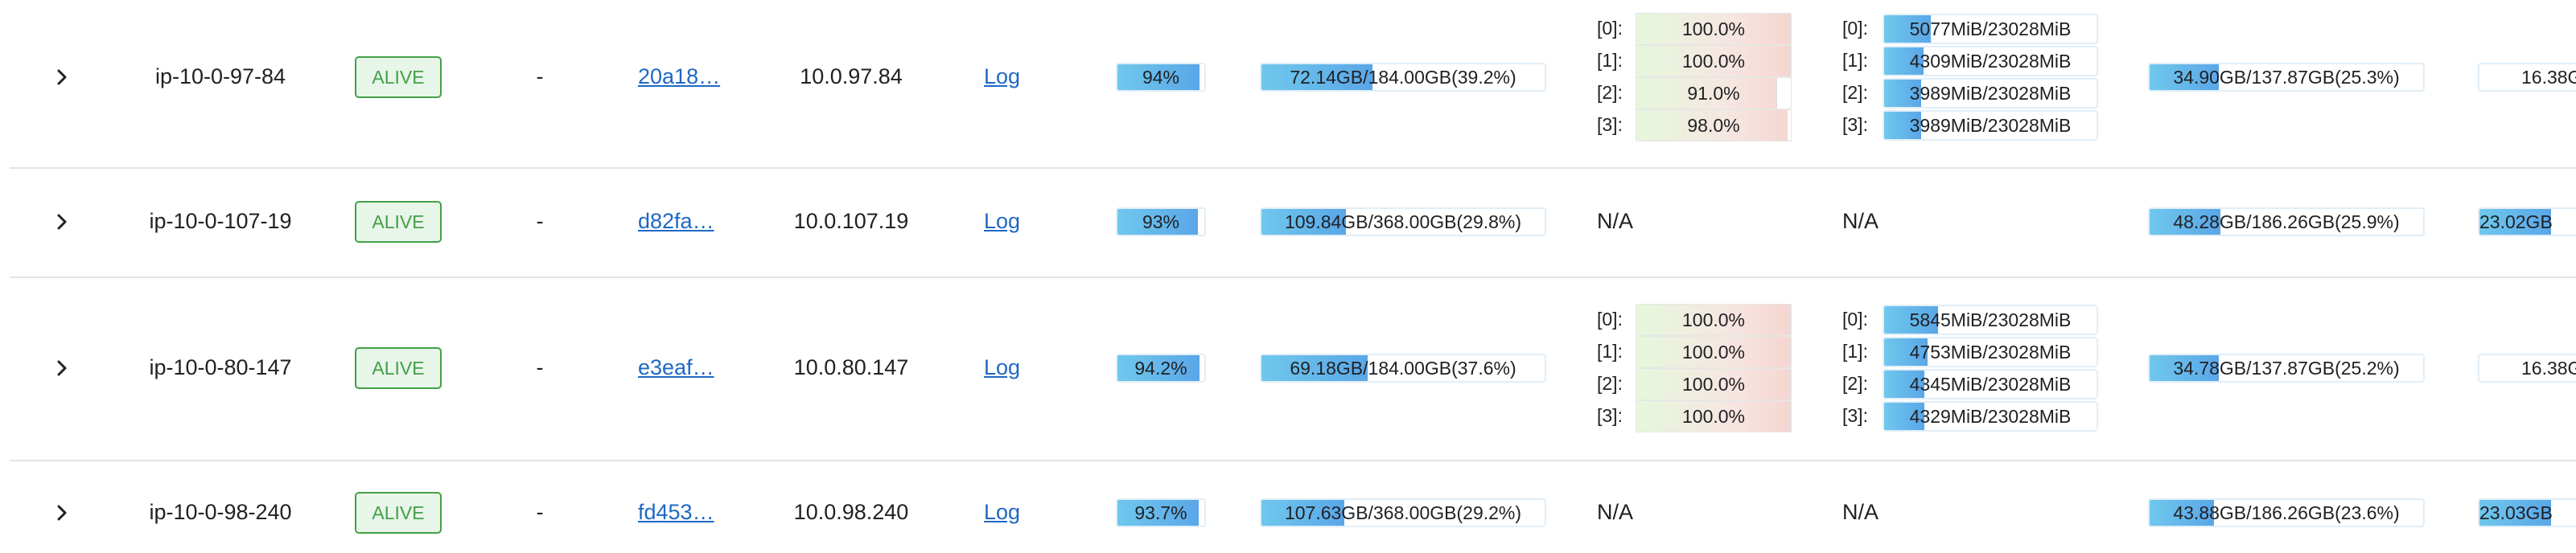 This screenshot has width=2576, height=553. Describe the element at coordinates (2286, 368) in the screenshot. I see `disk-usage-bar-label: 34.78GB/137.87GB(25.2%)` at that location.